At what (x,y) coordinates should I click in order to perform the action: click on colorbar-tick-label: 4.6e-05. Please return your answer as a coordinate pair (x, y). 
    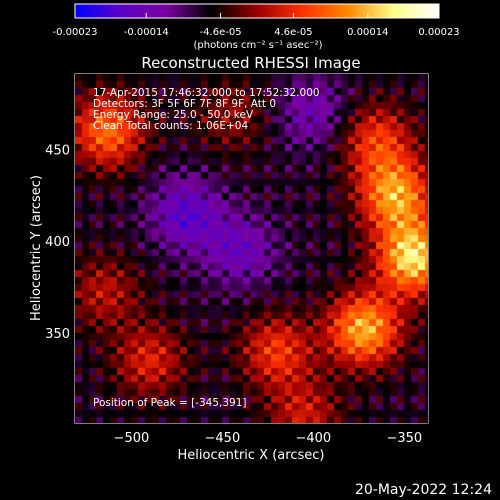
    Looking at the image, I should click on (293, 32).